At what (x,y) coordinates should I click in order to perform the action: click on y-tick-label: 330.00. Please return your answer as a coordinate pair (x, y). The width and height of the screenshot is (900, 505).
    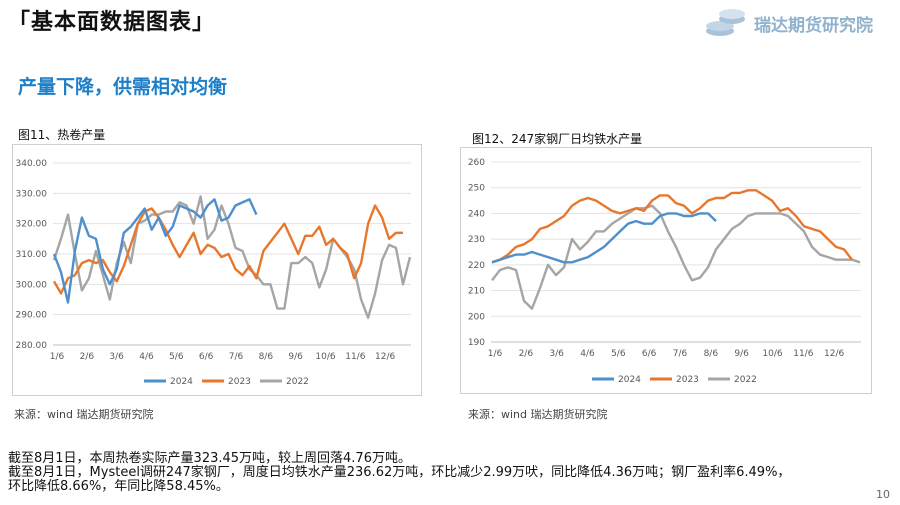
    Looking at the image, I should click on (32, 194).